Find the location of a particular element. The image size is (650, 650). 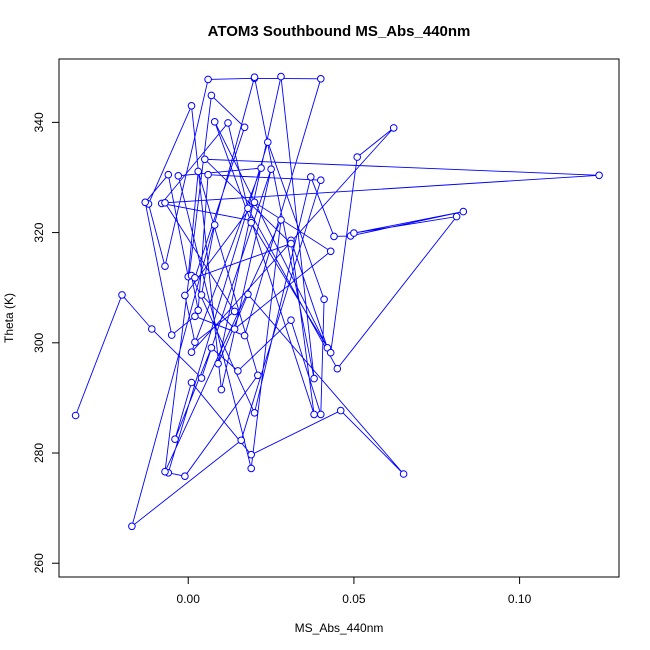

y-tick-label: 300 is located at coordinates (39, 342).